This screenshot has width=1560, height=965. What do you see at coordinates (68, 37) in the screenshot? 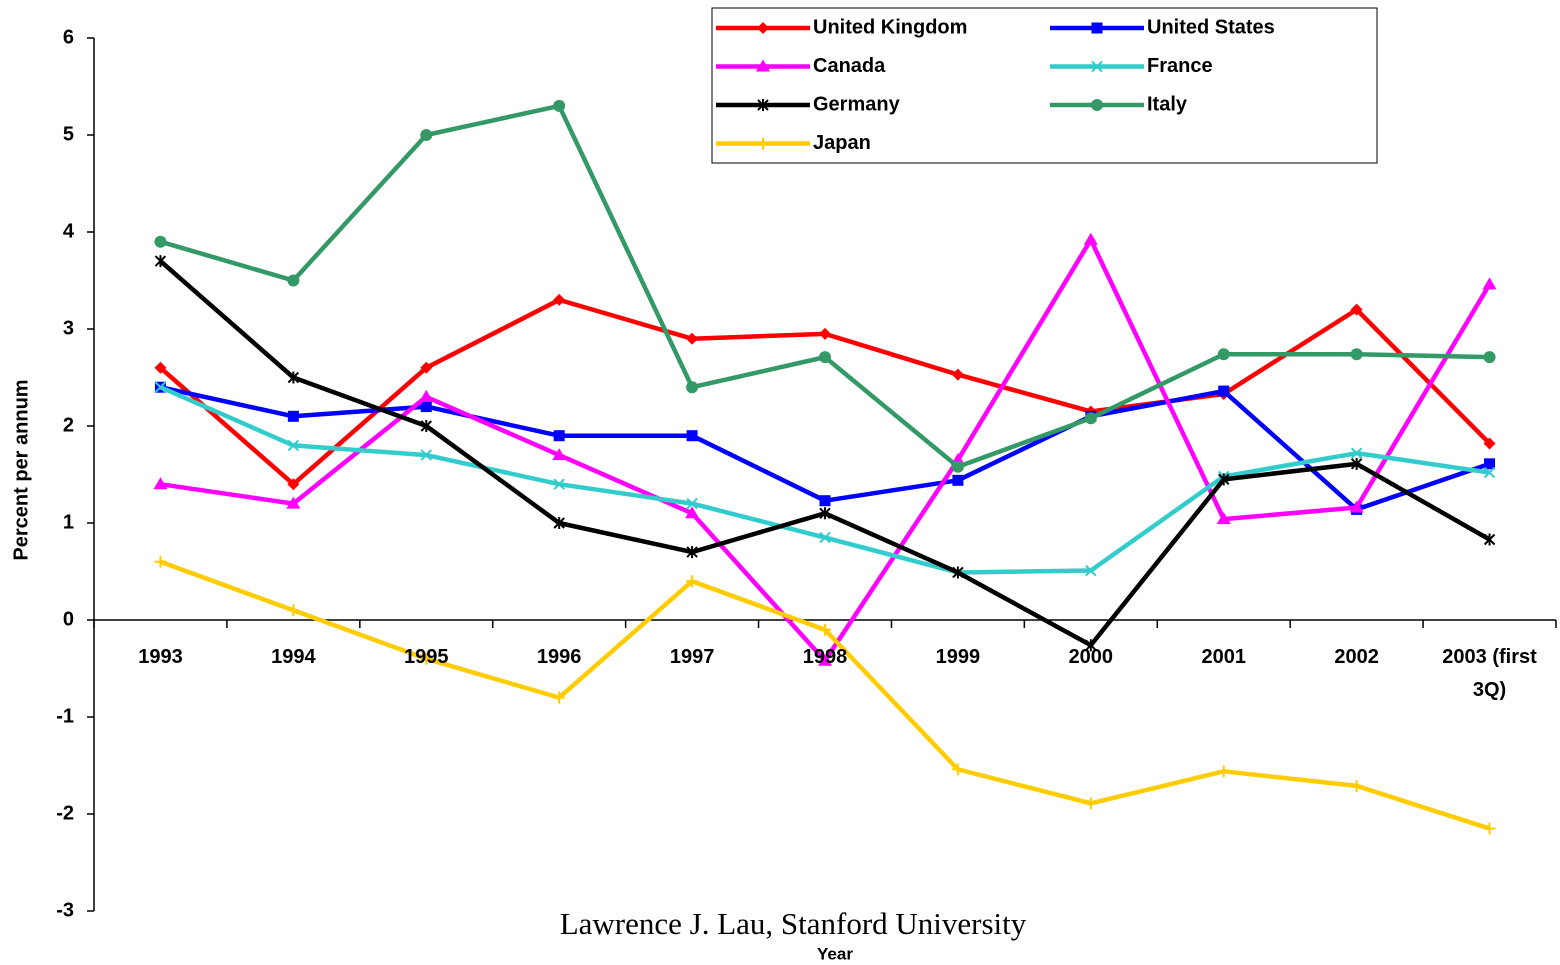
I see `y-tick-label: 6` at bounding box center [68, 37].